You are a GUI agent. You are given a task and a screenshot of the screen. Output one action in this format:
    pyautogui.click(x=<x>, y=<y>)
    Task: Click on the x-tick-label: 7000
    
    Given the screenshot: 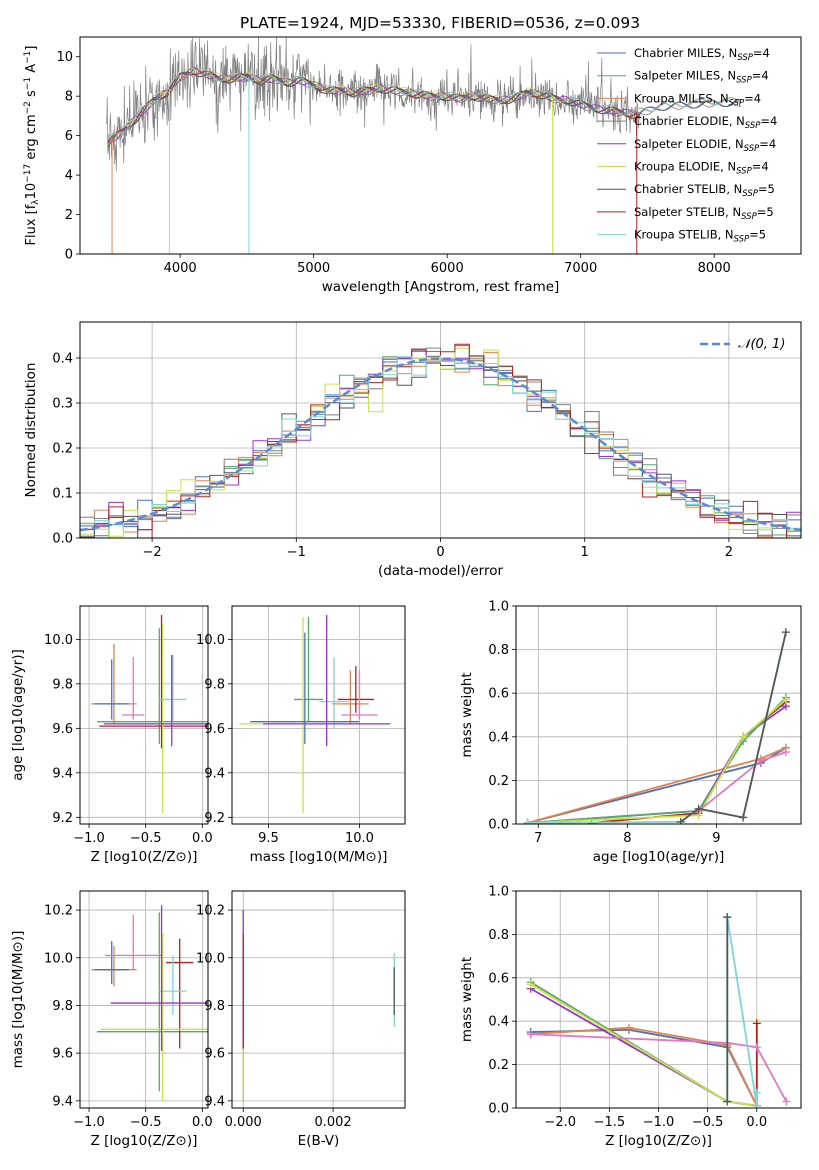 What is the action you would take?
    pyautogui.click(x=580, y=268)
    